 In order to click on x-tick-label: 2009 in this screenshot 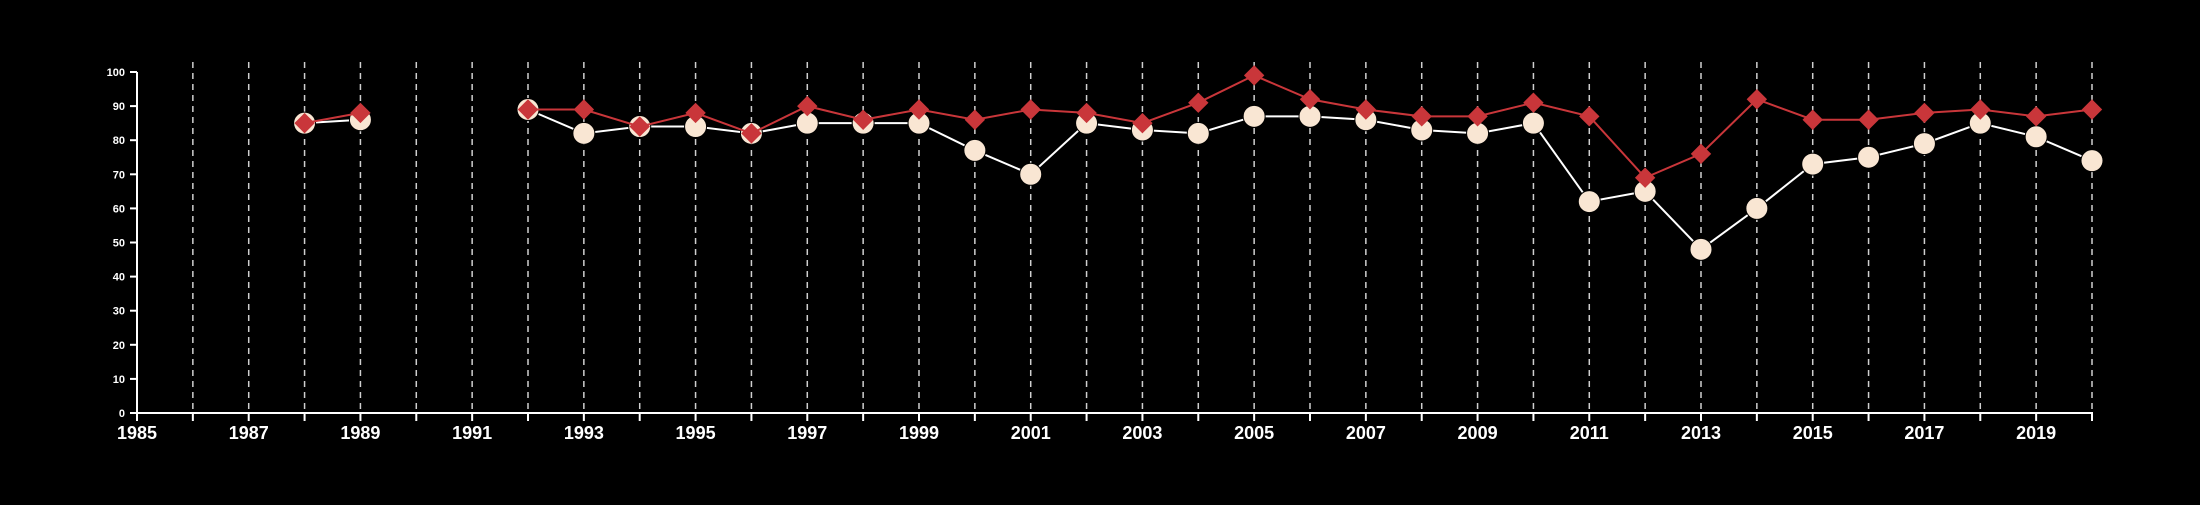, I will do `click(1478, 433)`.